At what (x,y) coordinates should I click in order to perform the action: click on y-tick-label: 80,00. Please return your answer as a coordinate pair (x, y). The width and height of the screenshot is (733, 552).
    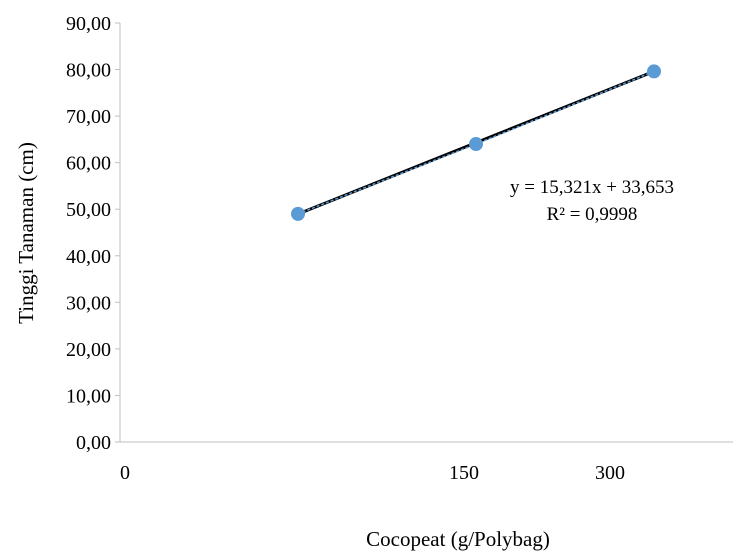
    Looking at the image, I should click on (88, 71).